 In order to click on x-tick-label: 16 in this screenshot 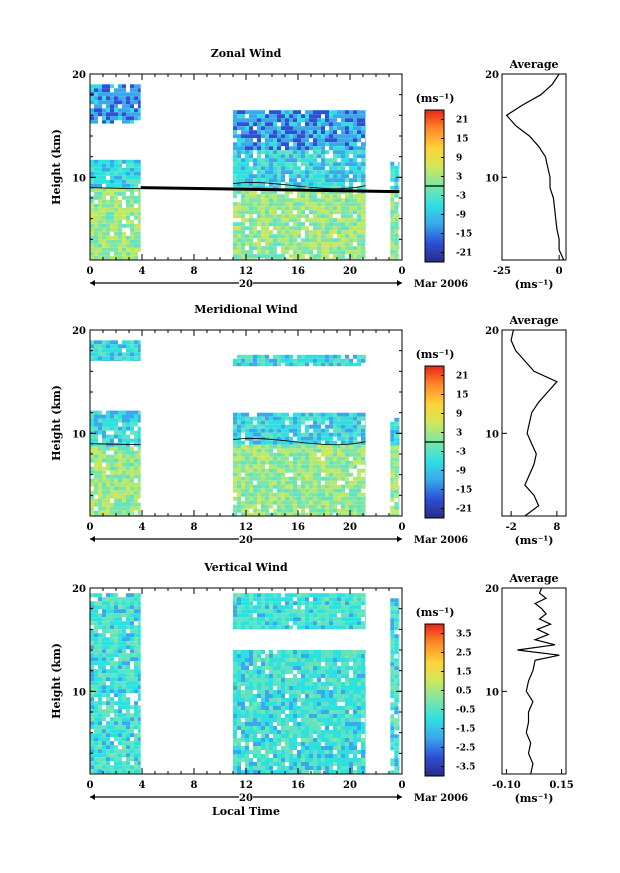, I will do `click(298, 271)`.